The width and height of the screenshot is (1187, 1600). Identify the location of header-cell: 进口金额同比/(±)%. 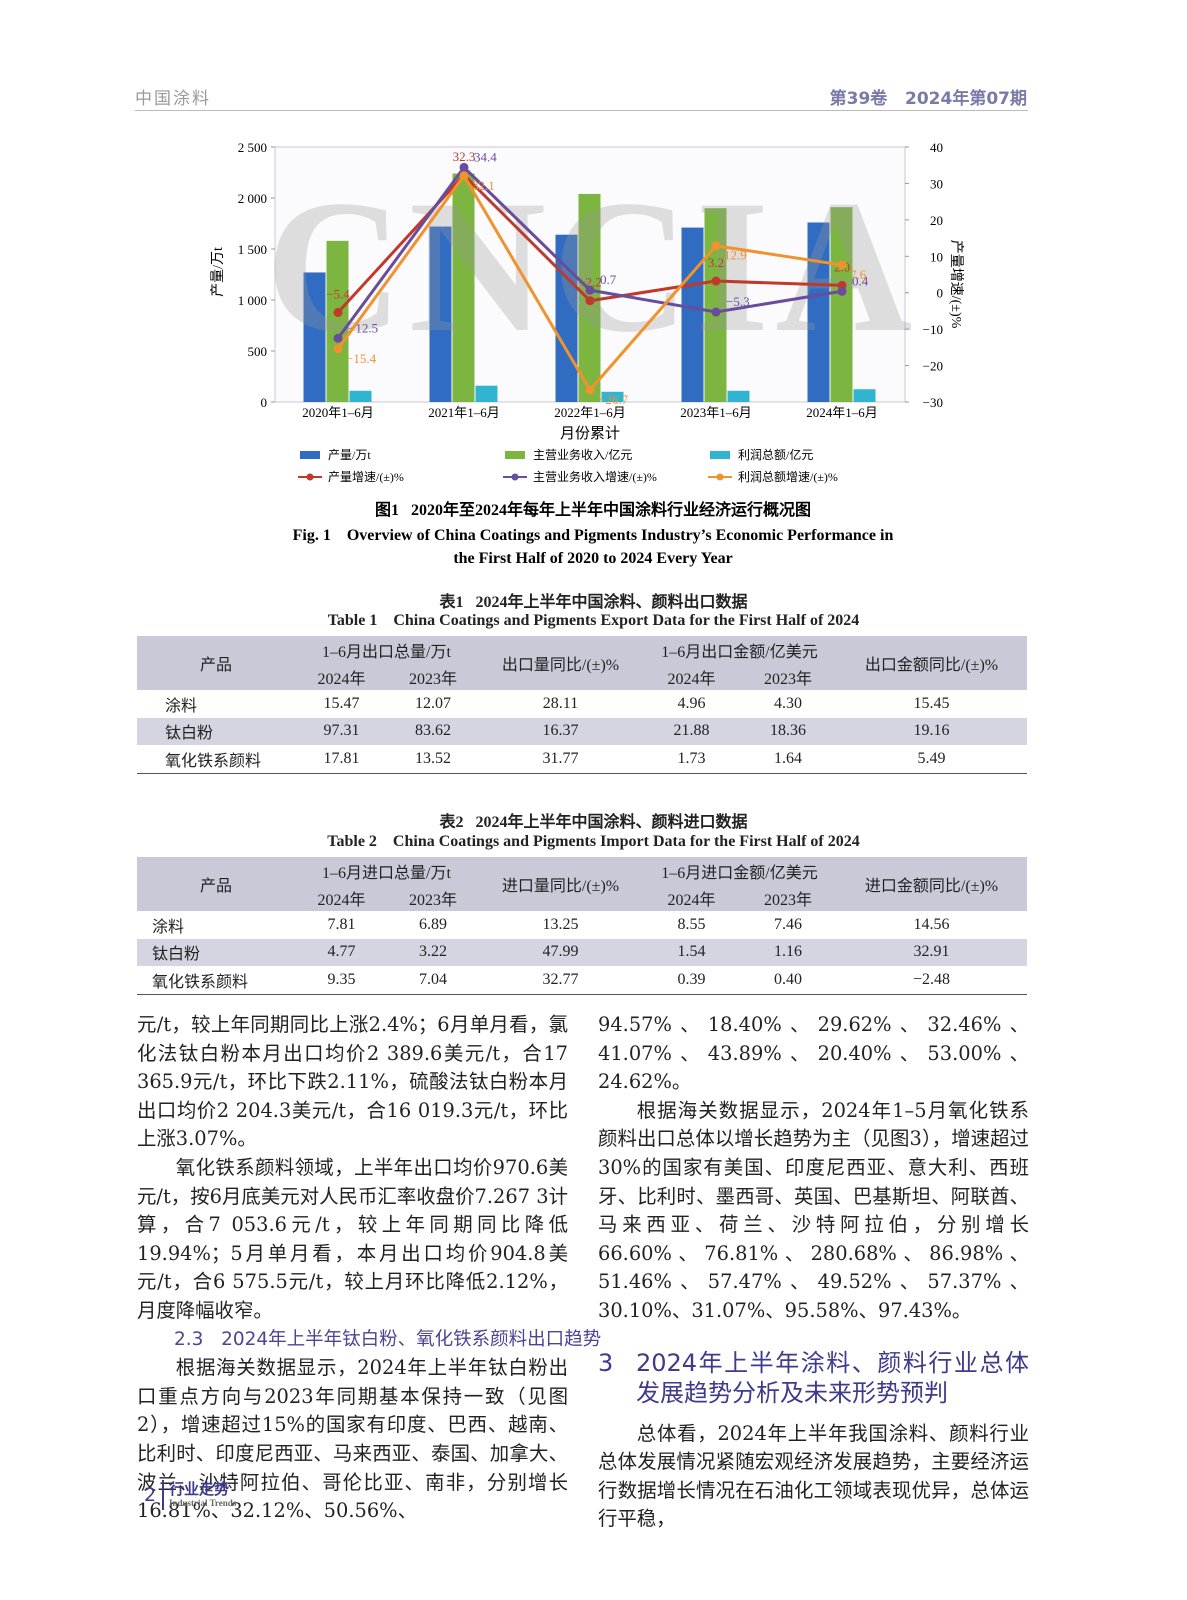
(931, 884).